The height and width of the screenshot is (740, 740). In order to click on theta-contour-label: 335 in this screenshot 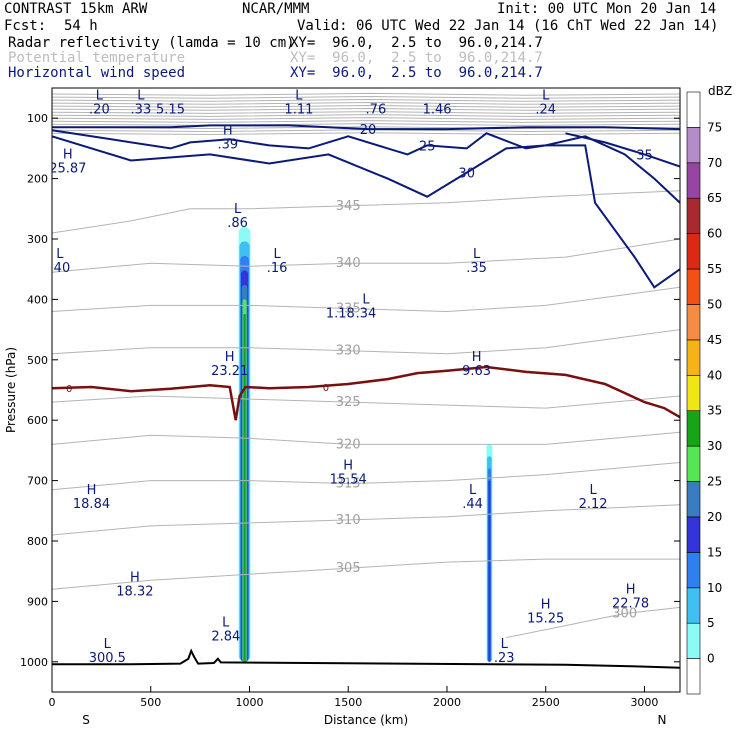, I will do `click(348, 309)`.